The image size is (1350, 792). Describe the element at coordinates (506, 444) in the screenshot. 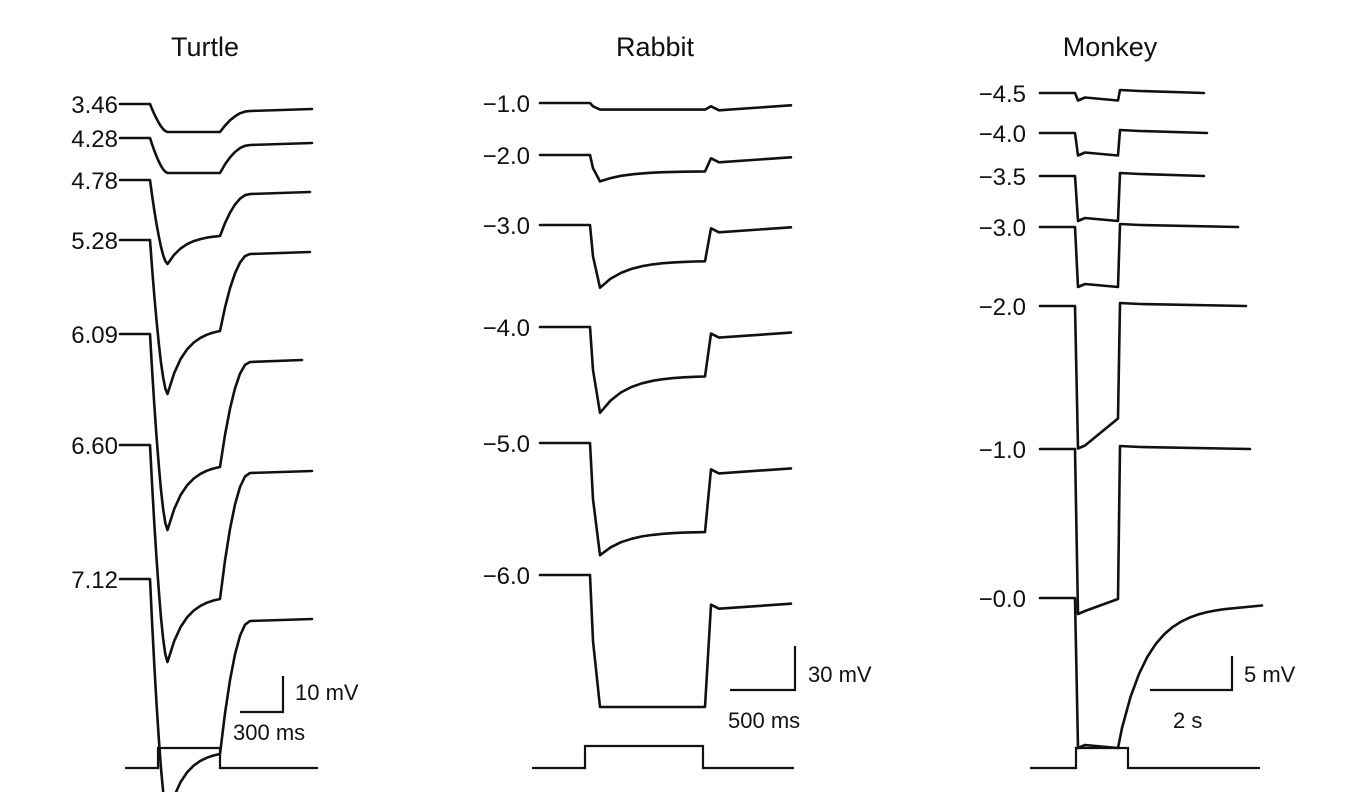

I see `intensity-label: −5.0` at that location.